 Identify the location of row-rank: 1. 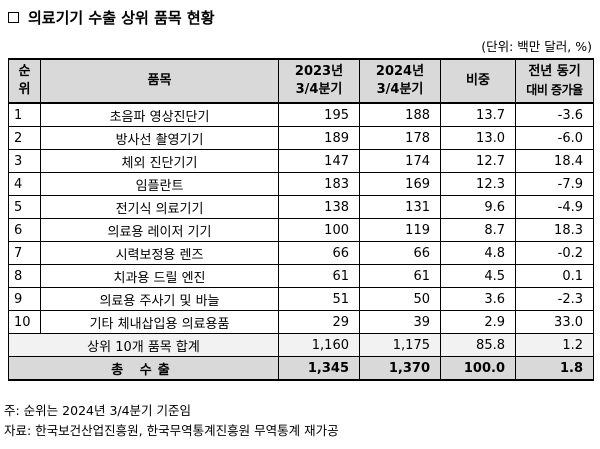
(24, 114).